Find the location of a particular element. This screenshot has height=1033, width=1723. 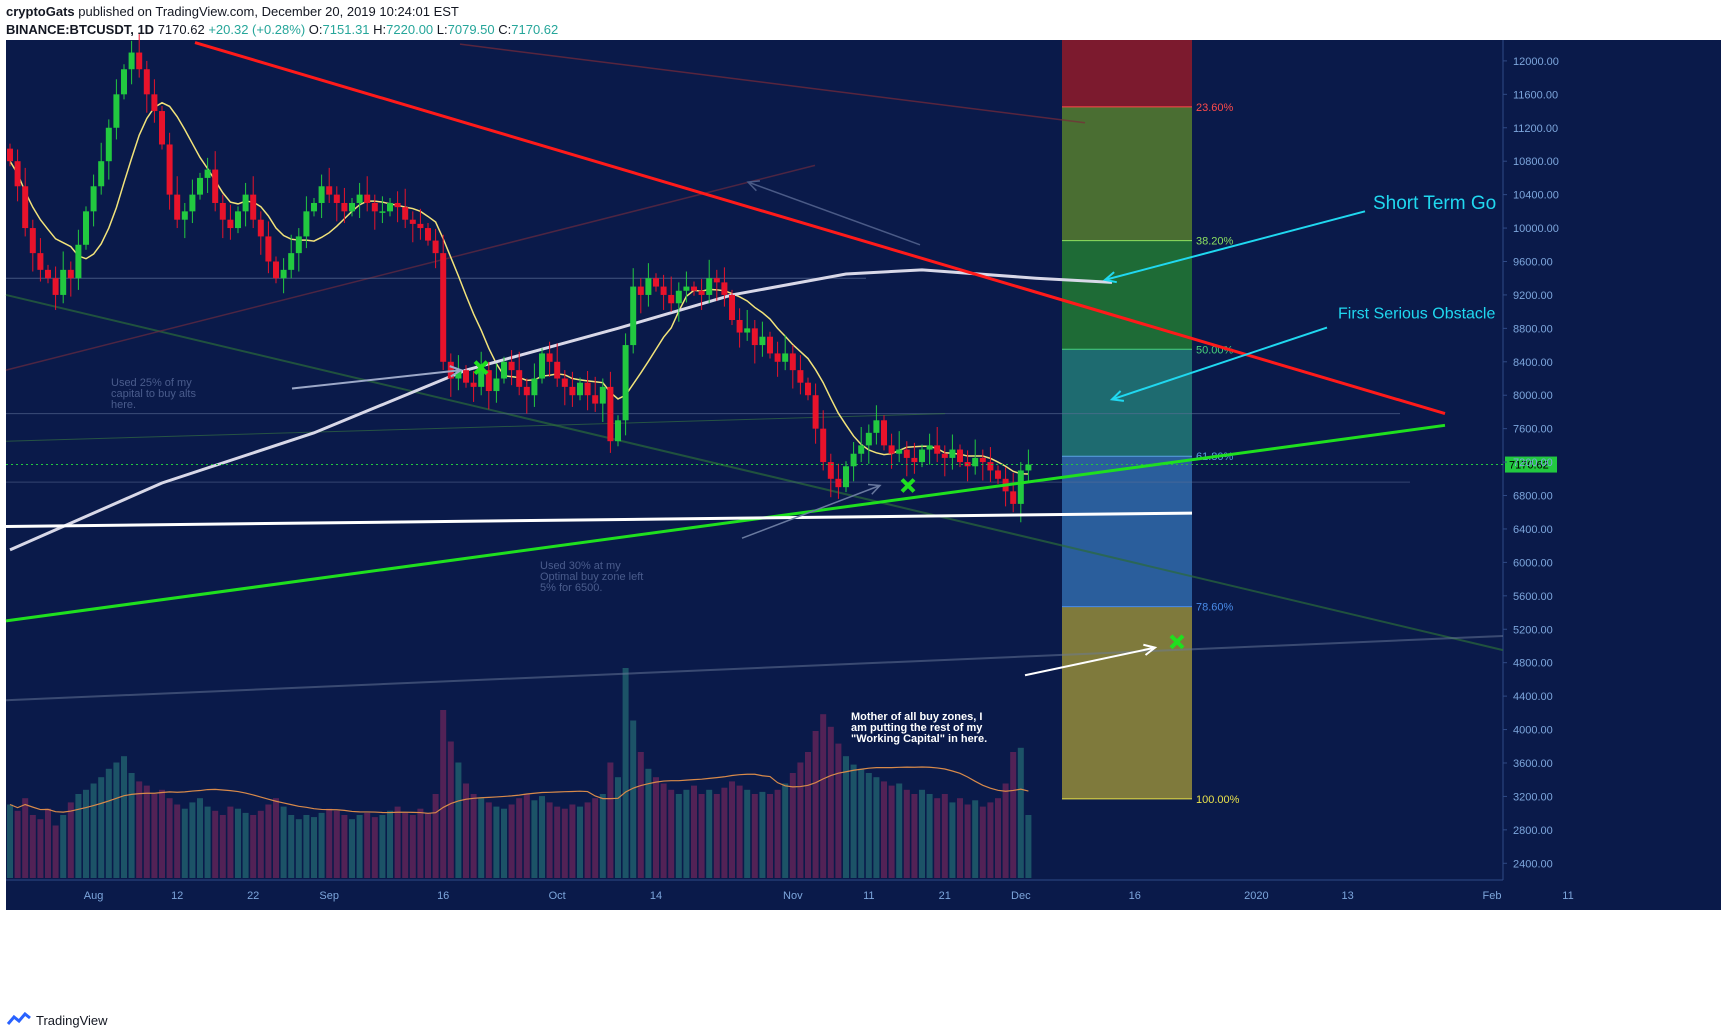

y-tick-label: 4800.00 is located at coordinates (1533, 664).